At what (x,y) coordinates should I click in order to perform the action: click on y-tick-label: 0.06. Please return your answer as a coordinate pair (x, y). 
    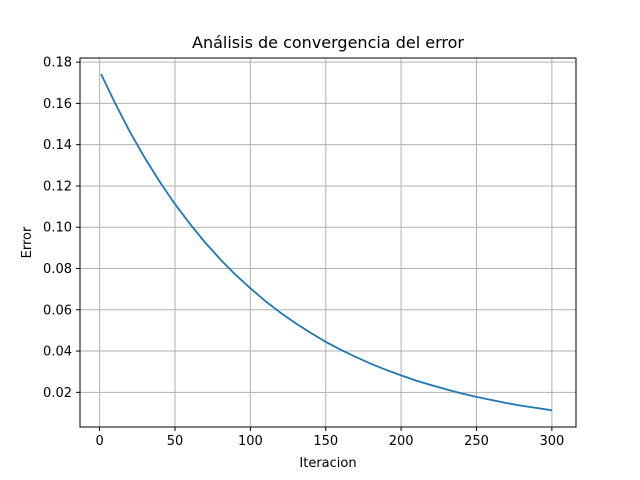
    Looking at the image, I should click on (57, 310).